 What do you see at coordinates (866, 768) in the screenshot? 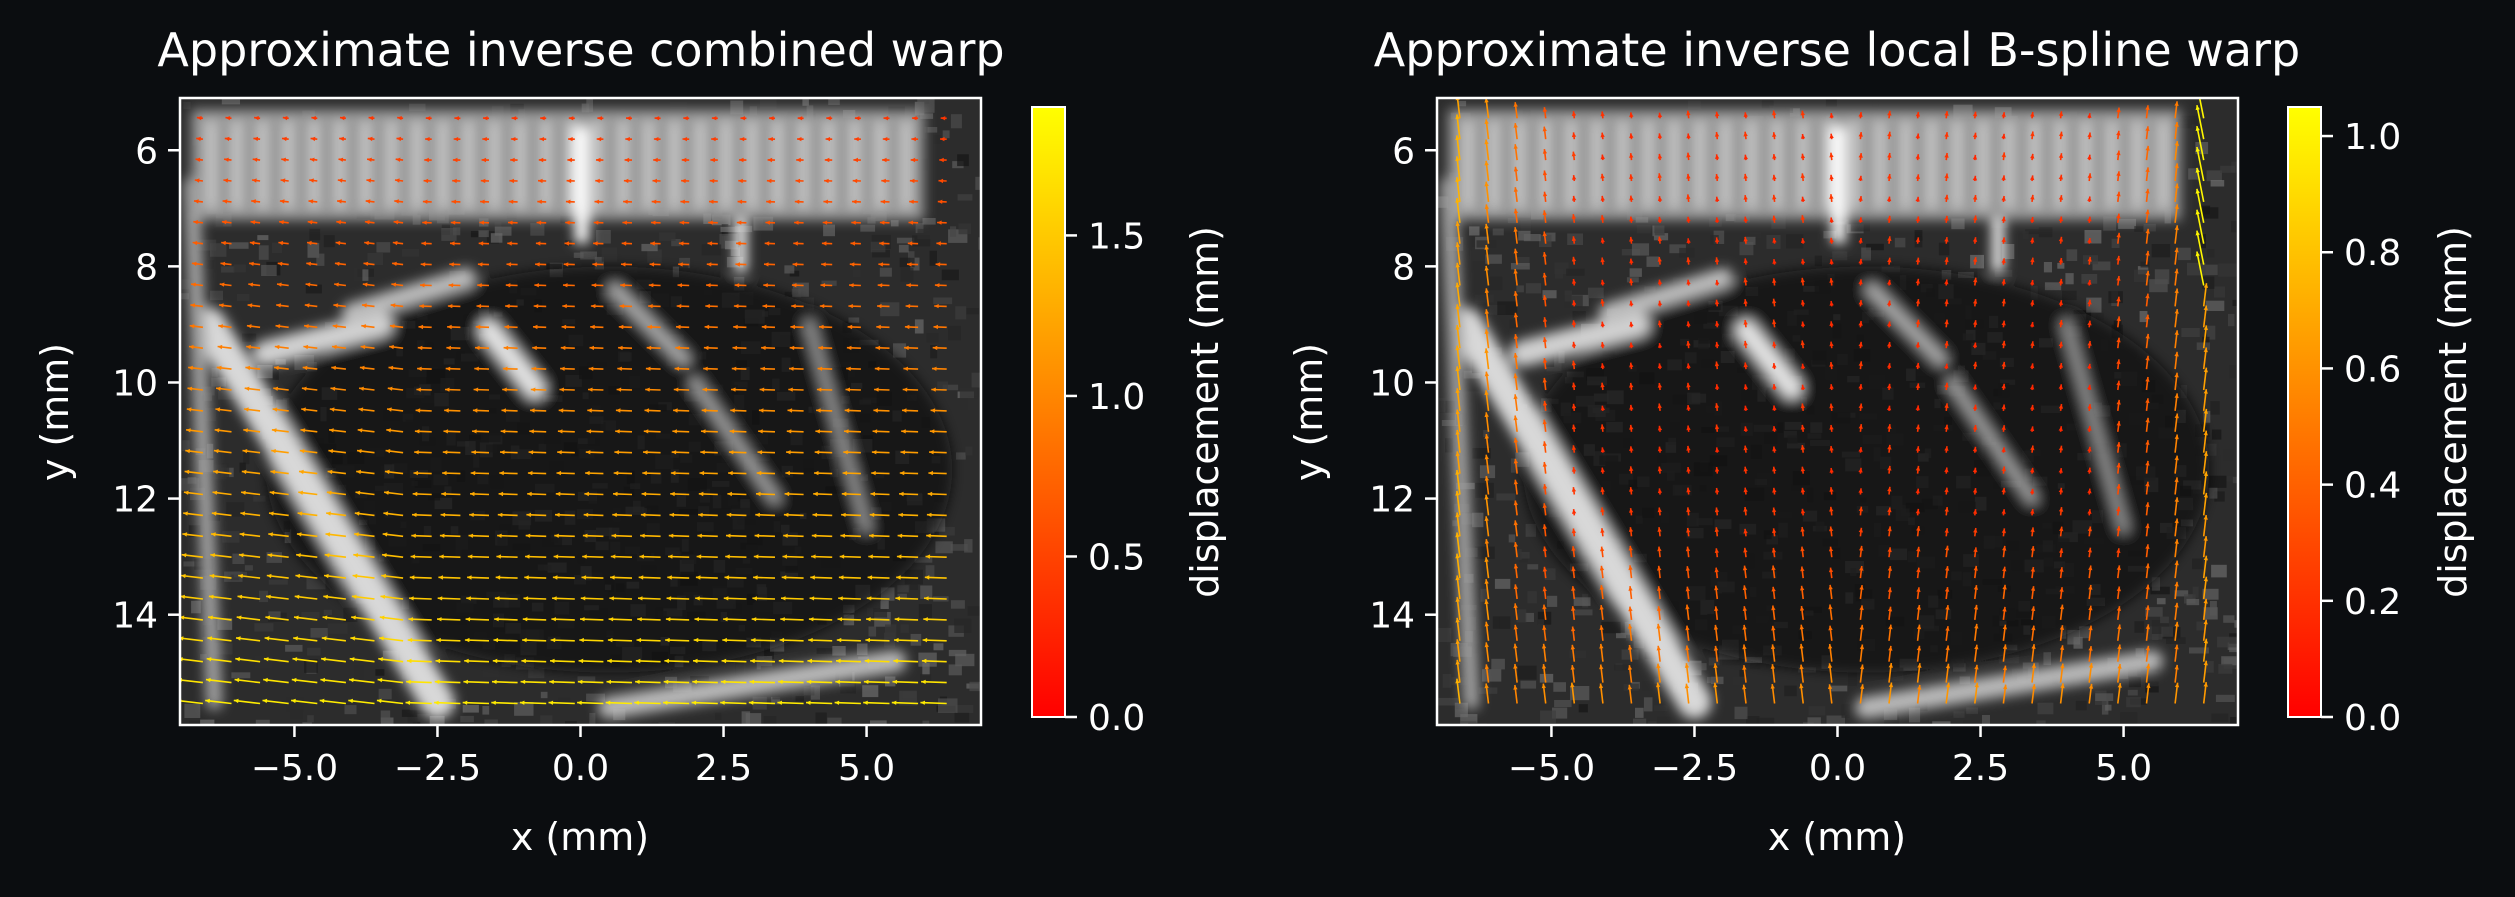
I see `x-tick-label: 5.0` at bounding box center [866, 768].